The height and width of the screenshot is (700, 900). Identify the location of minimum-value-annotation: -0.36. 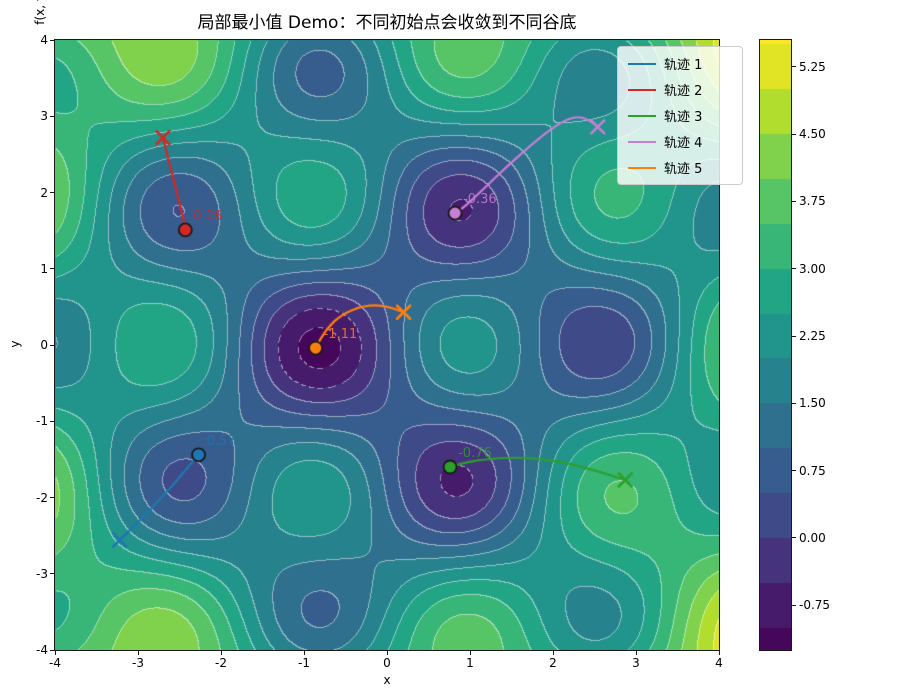
(480, 200).